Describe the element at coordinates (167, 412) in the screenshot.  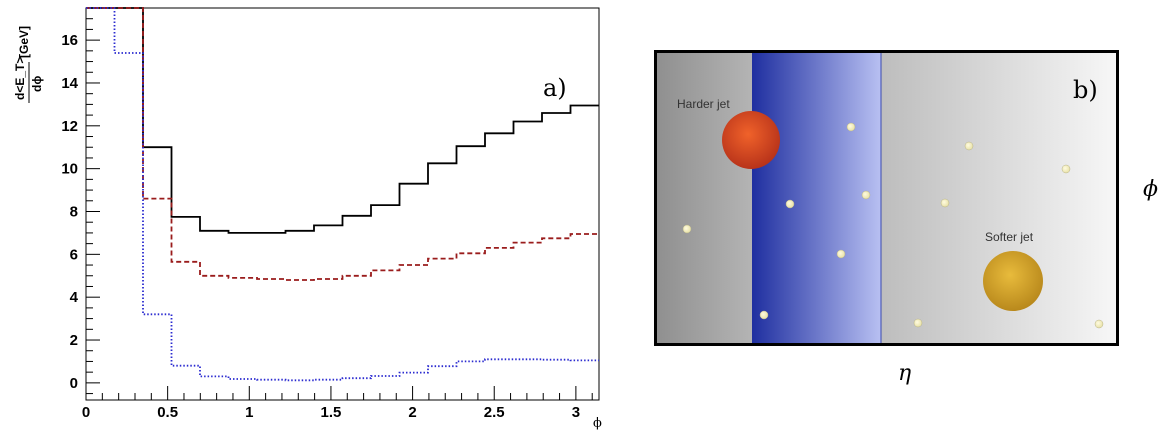
I see `x-tick-label: 0.5` at that location.